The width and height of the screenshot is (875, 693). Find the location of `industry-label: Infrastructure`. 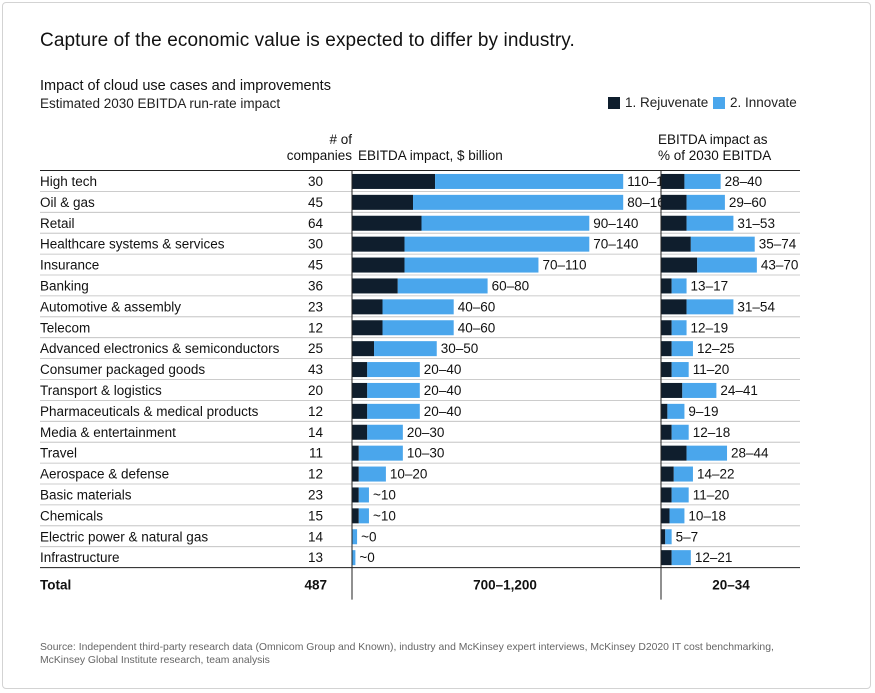

industry-label: Infrastructure is located at coordinates (80, 557).